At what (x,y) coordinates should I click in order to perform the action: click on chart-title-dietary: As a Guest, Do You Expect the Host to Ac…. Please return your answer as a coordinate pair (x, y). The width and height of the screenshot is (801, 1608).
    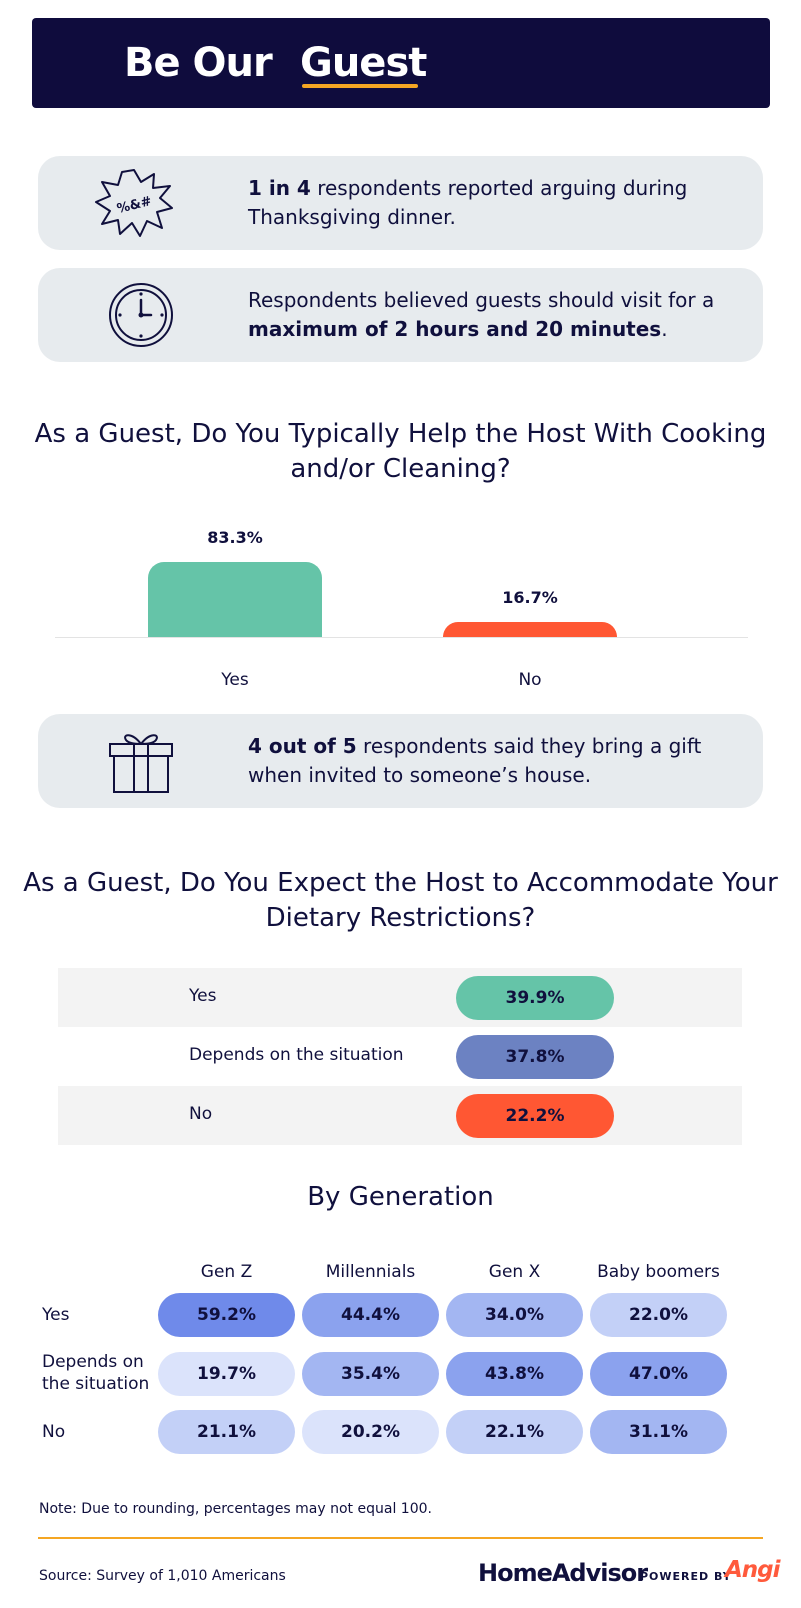
    Looking at the image, I should click on (400, 900).